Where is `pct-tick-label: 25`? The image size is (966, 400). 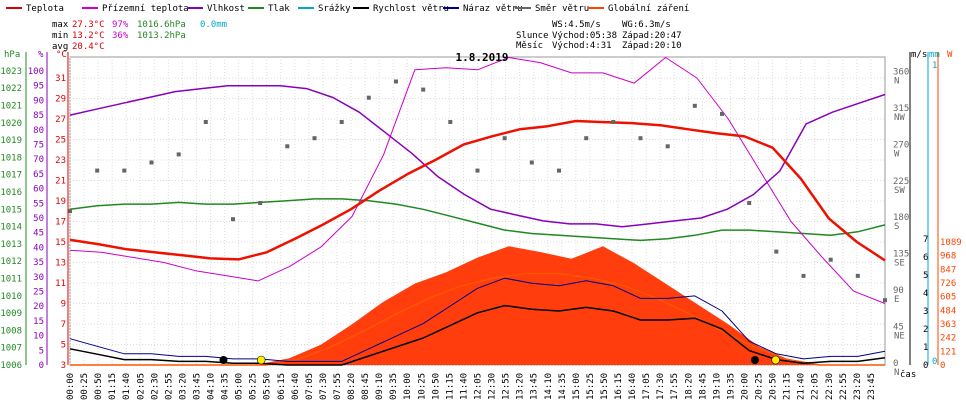 pct-tick-label: 25 is located at coordinates (38, 293).